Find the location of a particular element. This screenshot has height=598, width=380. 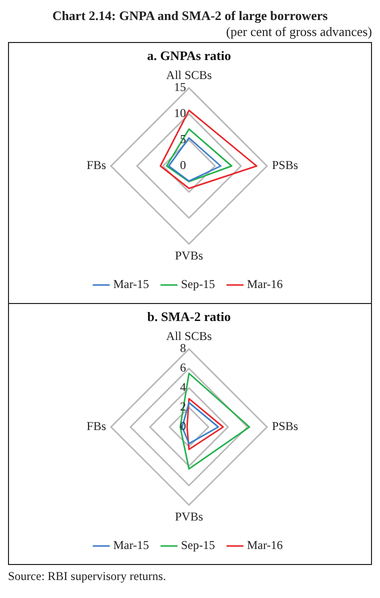

y-tick-label: 10 is located at coordinates (180, 113).